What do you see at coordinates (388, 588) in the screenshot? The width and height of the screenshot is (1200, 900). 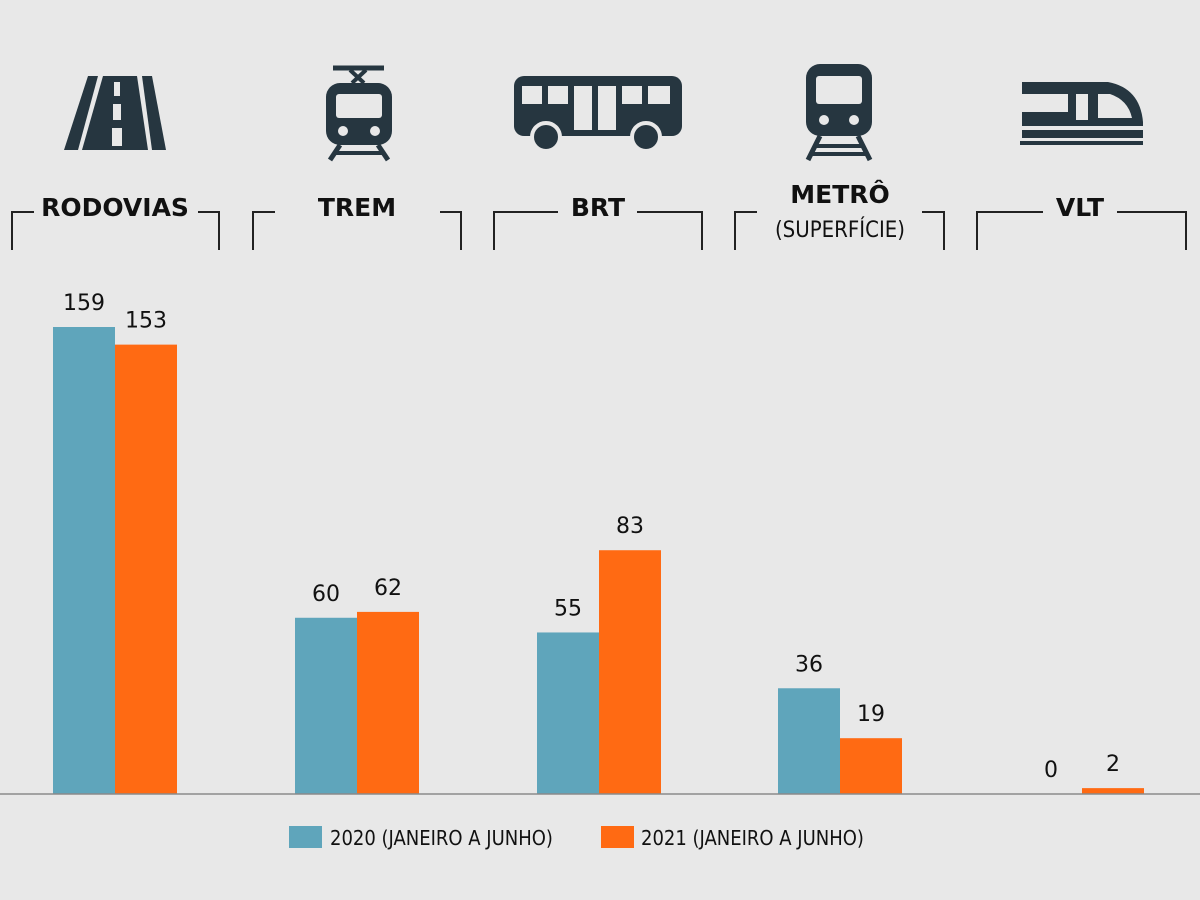 I see `value-label-trem-2021: 62` at bounding box center [388, 588].